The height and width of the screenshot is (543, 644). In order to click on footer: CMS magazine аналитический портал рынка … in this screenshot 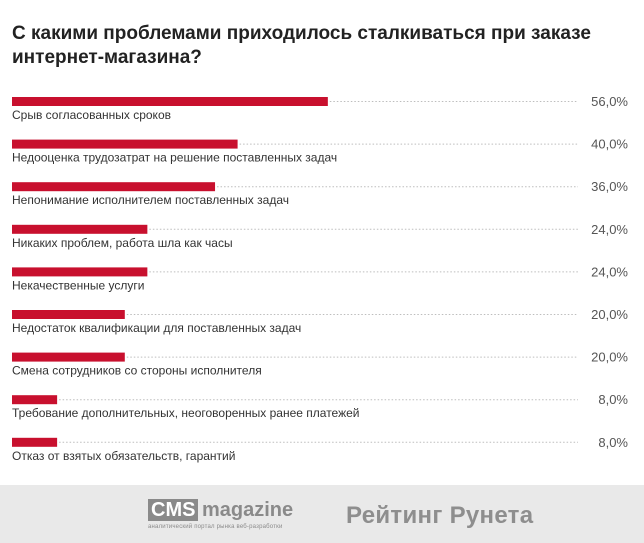, I will do `click(322, 514)`.